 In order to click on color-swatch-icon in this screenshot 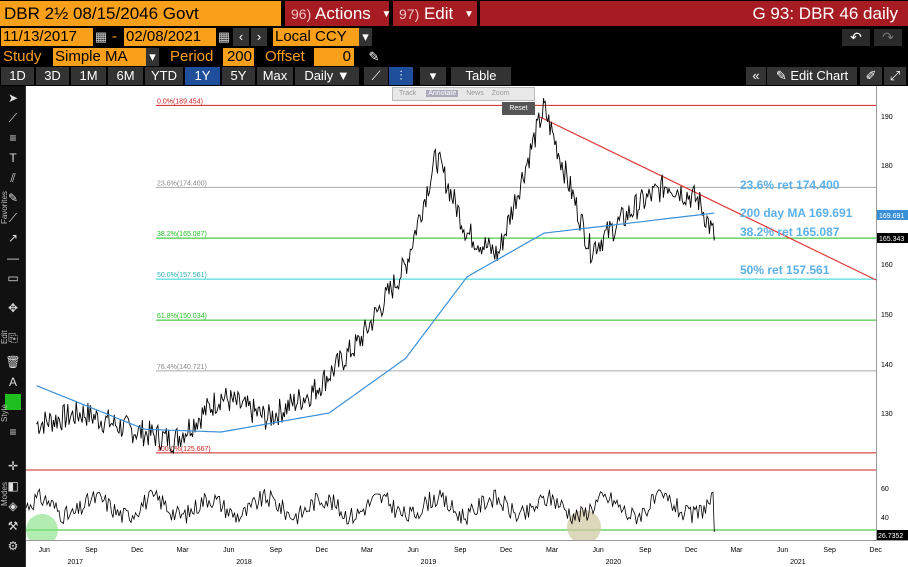, I will do `click(13, 402)`.